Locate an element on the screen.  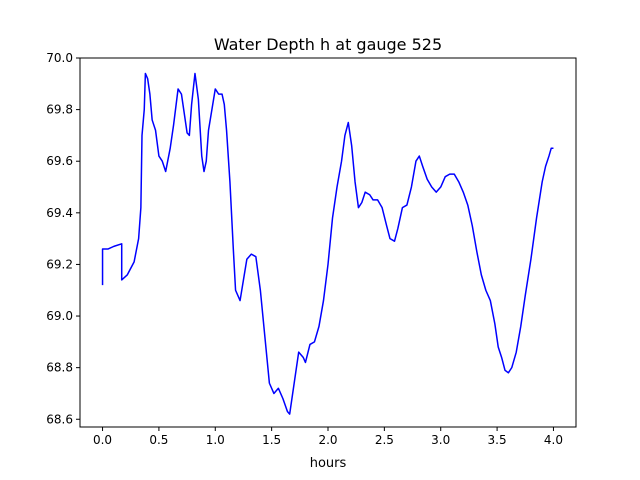
x-tick-label: 2.5 is located at coordinates (384, 440).